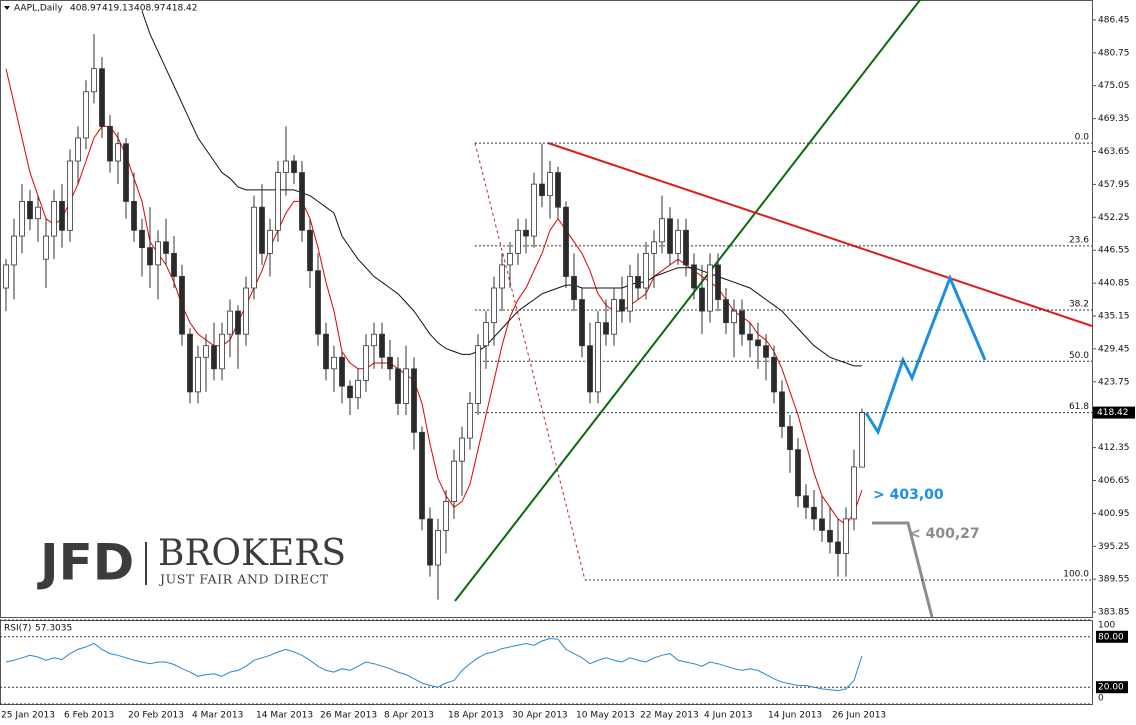  I want to click on y-tick-label: 486.45, so click(1114, 20).